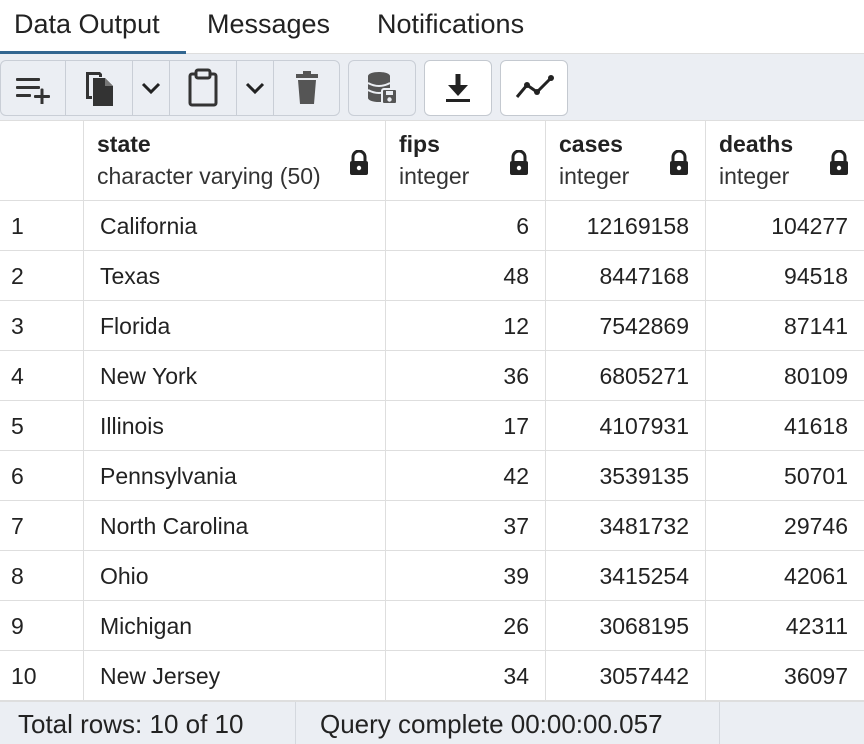  I want to click on fips-cell: 48, so click(466, 276).